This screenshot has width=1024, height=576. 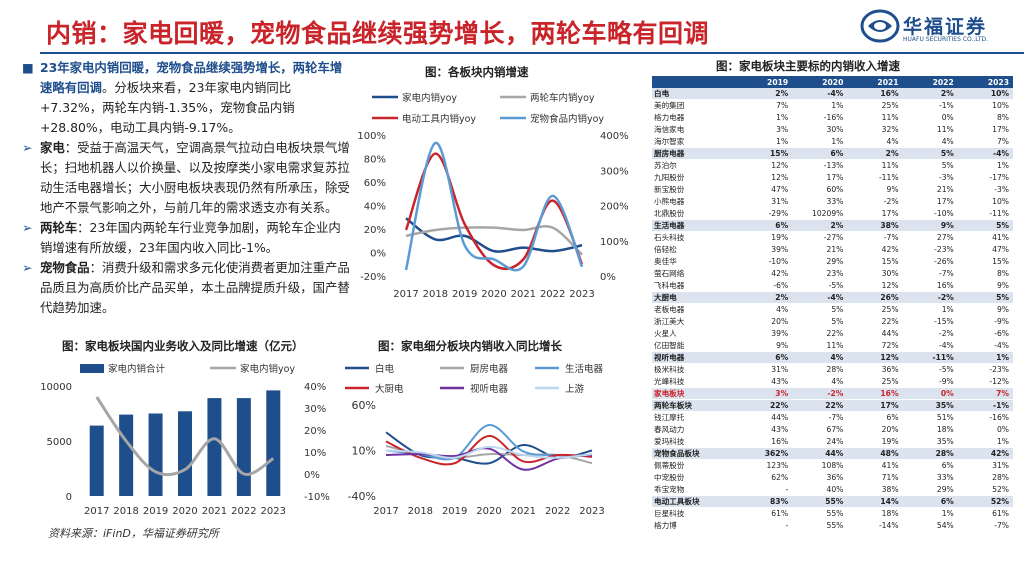 I want to click on growth-cell: -27%, so click(x=820, y=237).